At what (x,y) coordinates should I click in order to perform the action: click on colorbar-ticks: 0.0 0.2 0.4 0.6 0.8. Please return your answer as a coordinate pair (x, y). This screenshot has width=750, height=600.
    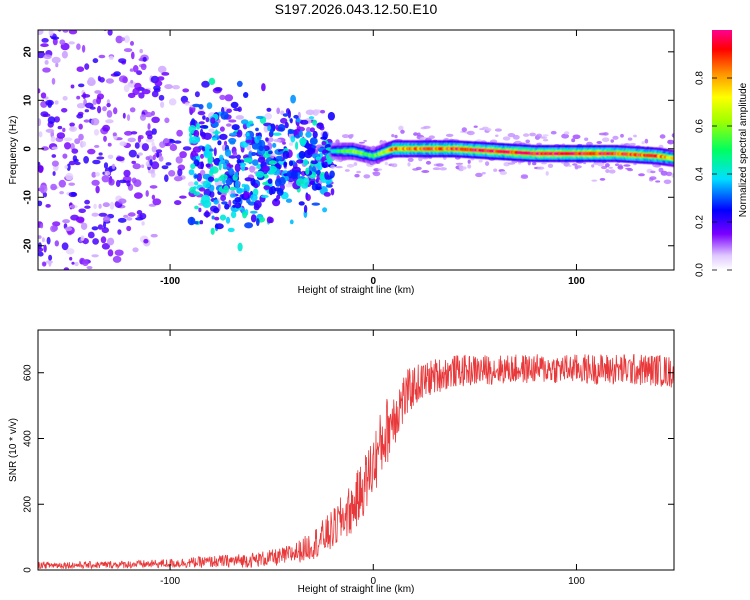
    Looking at the image, I should click on (713, 174).